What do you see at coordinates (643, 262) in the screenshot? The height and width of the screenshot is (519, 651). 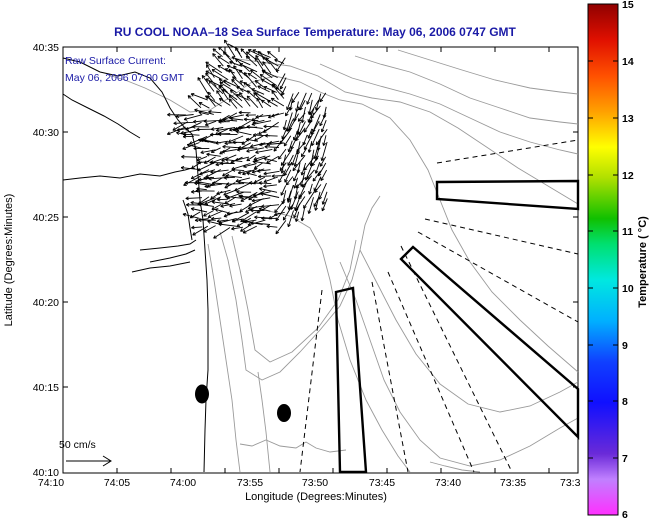 I see `colorbar-label: Temperature ( °C)` at bounding box center [643, 262].